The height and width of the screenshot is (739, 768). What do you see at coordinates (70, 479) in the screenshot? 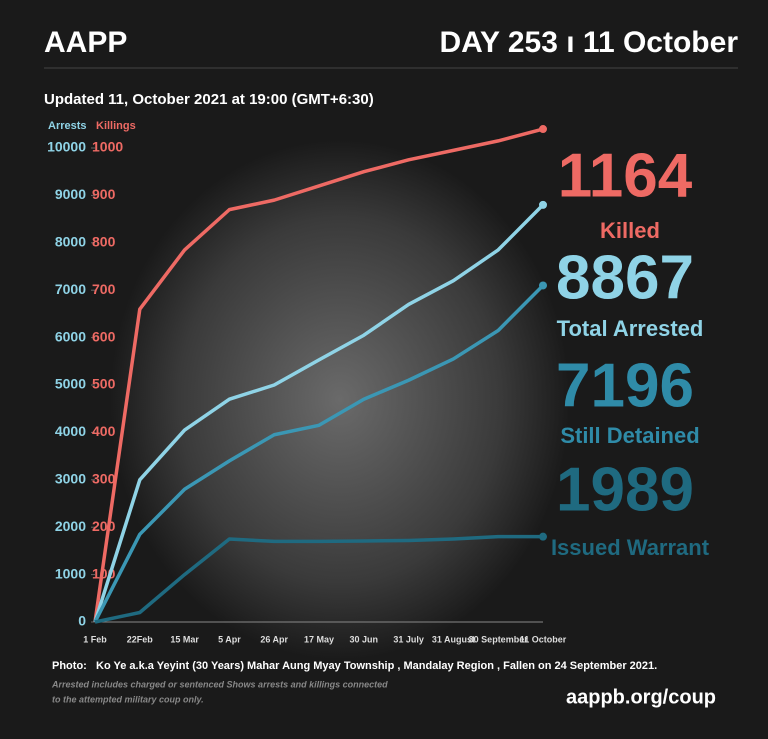
I see `y-tick-label: 3000` at bounding box center [70, 479].